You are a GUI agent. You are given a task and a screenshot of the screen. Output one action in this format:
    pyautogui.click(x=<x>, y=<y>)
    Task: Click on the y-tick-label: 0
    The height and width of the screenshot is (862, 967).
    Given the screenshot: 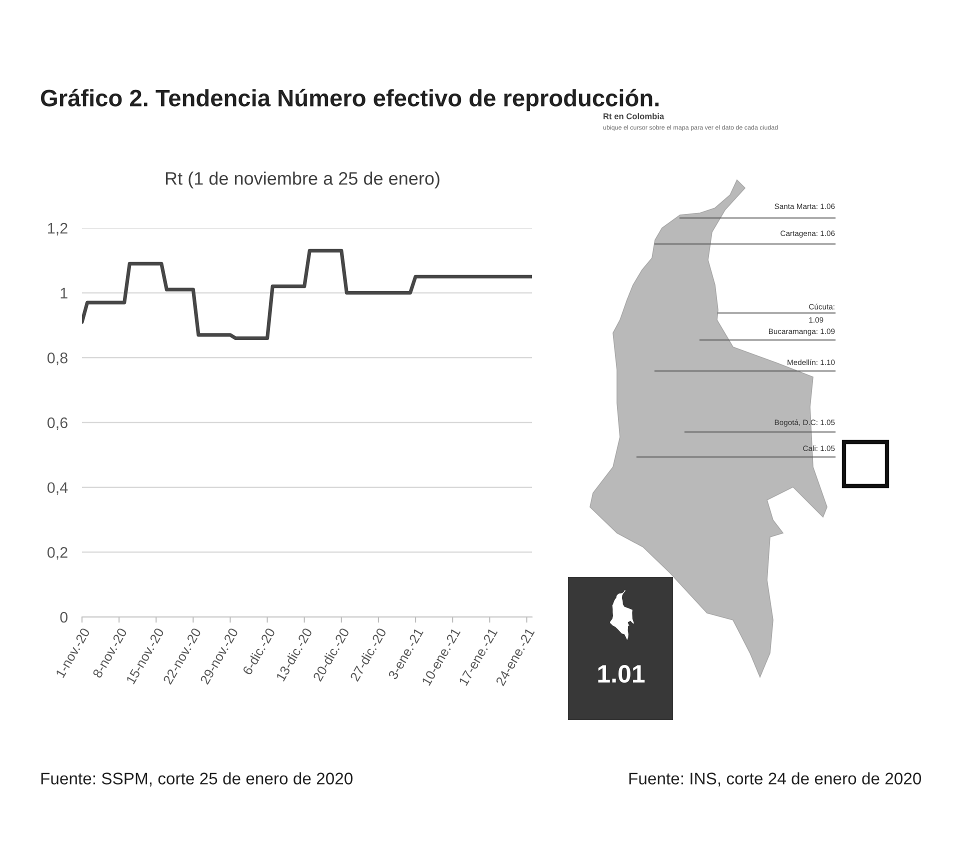 What is the action you would take?
    pyautogui.click(x=64, y=617)
    